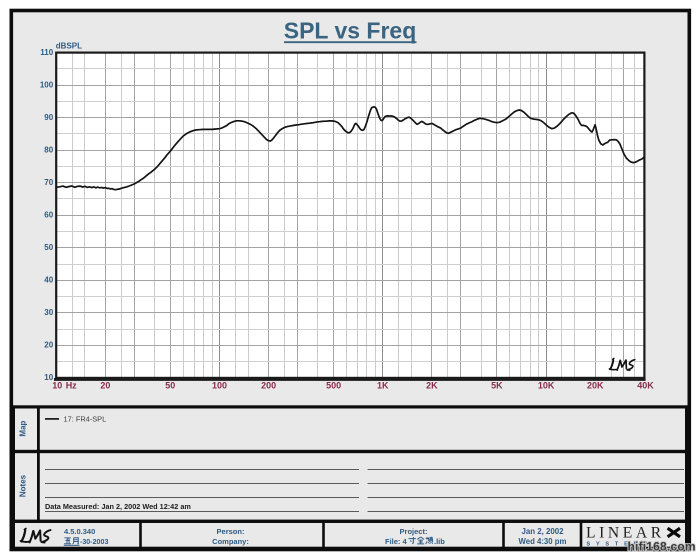 The height and width of the screenshot is (560, 700). What do you see at coordinates (85, 418) in the screenshot?
I see `svg-text: 17: FR4-SPL` at bounding box center [85, 418].